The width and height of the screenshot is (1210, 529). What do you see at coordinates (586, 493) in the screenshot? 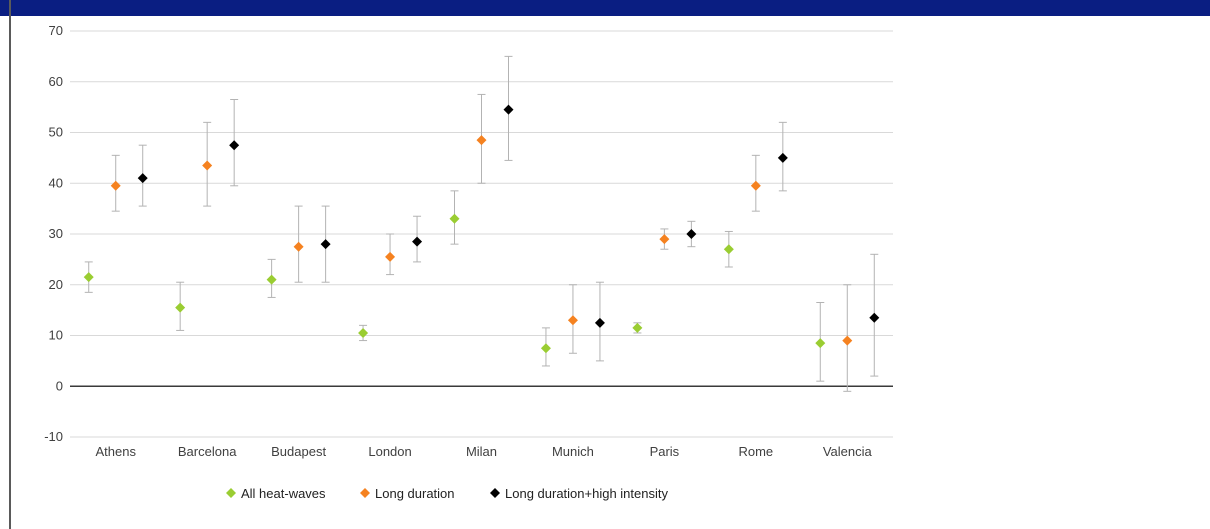
I see `legend-label-long-duration-high-intensity: Long duration+high intensity` at bounding box center [586, 493].